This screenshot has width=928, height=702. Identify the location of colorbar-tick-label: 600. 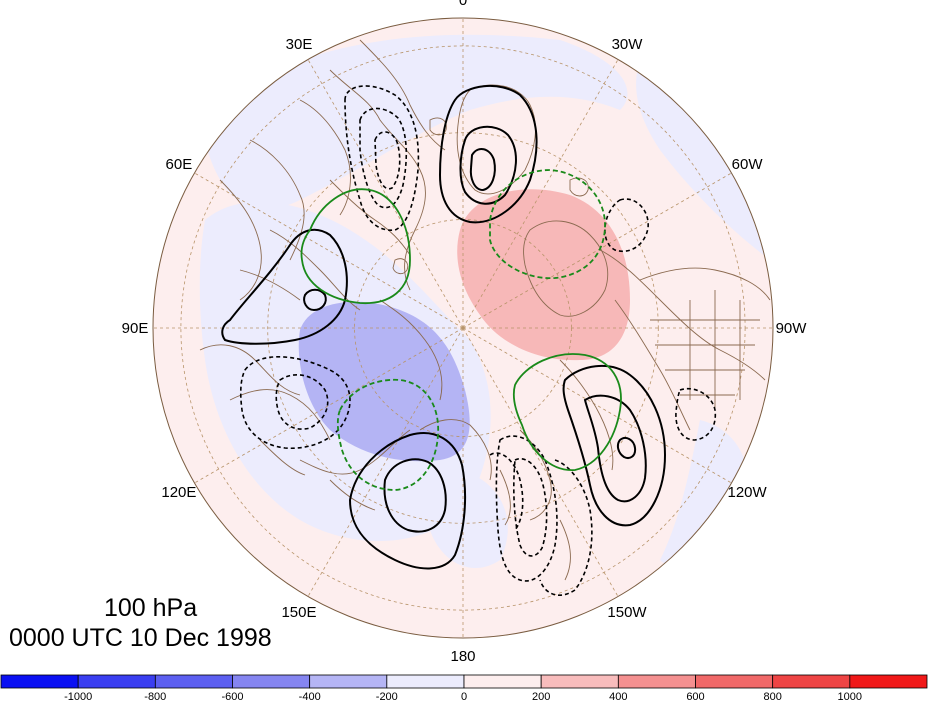
(695, 696).